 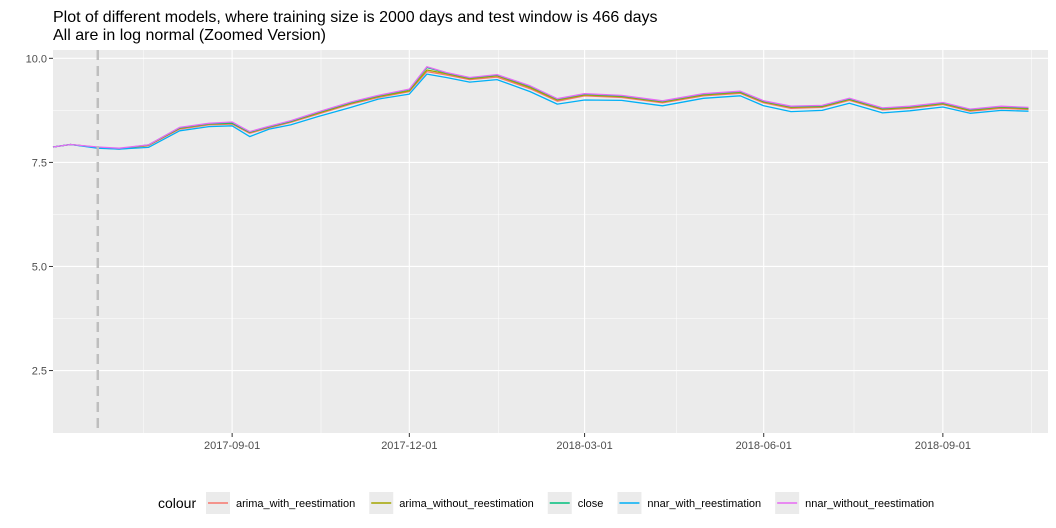 What do you see at coordinates (409, 446) in the screenshot?
I see `x-tick-label: 2017-12-01` at bounding box center [409, 446].